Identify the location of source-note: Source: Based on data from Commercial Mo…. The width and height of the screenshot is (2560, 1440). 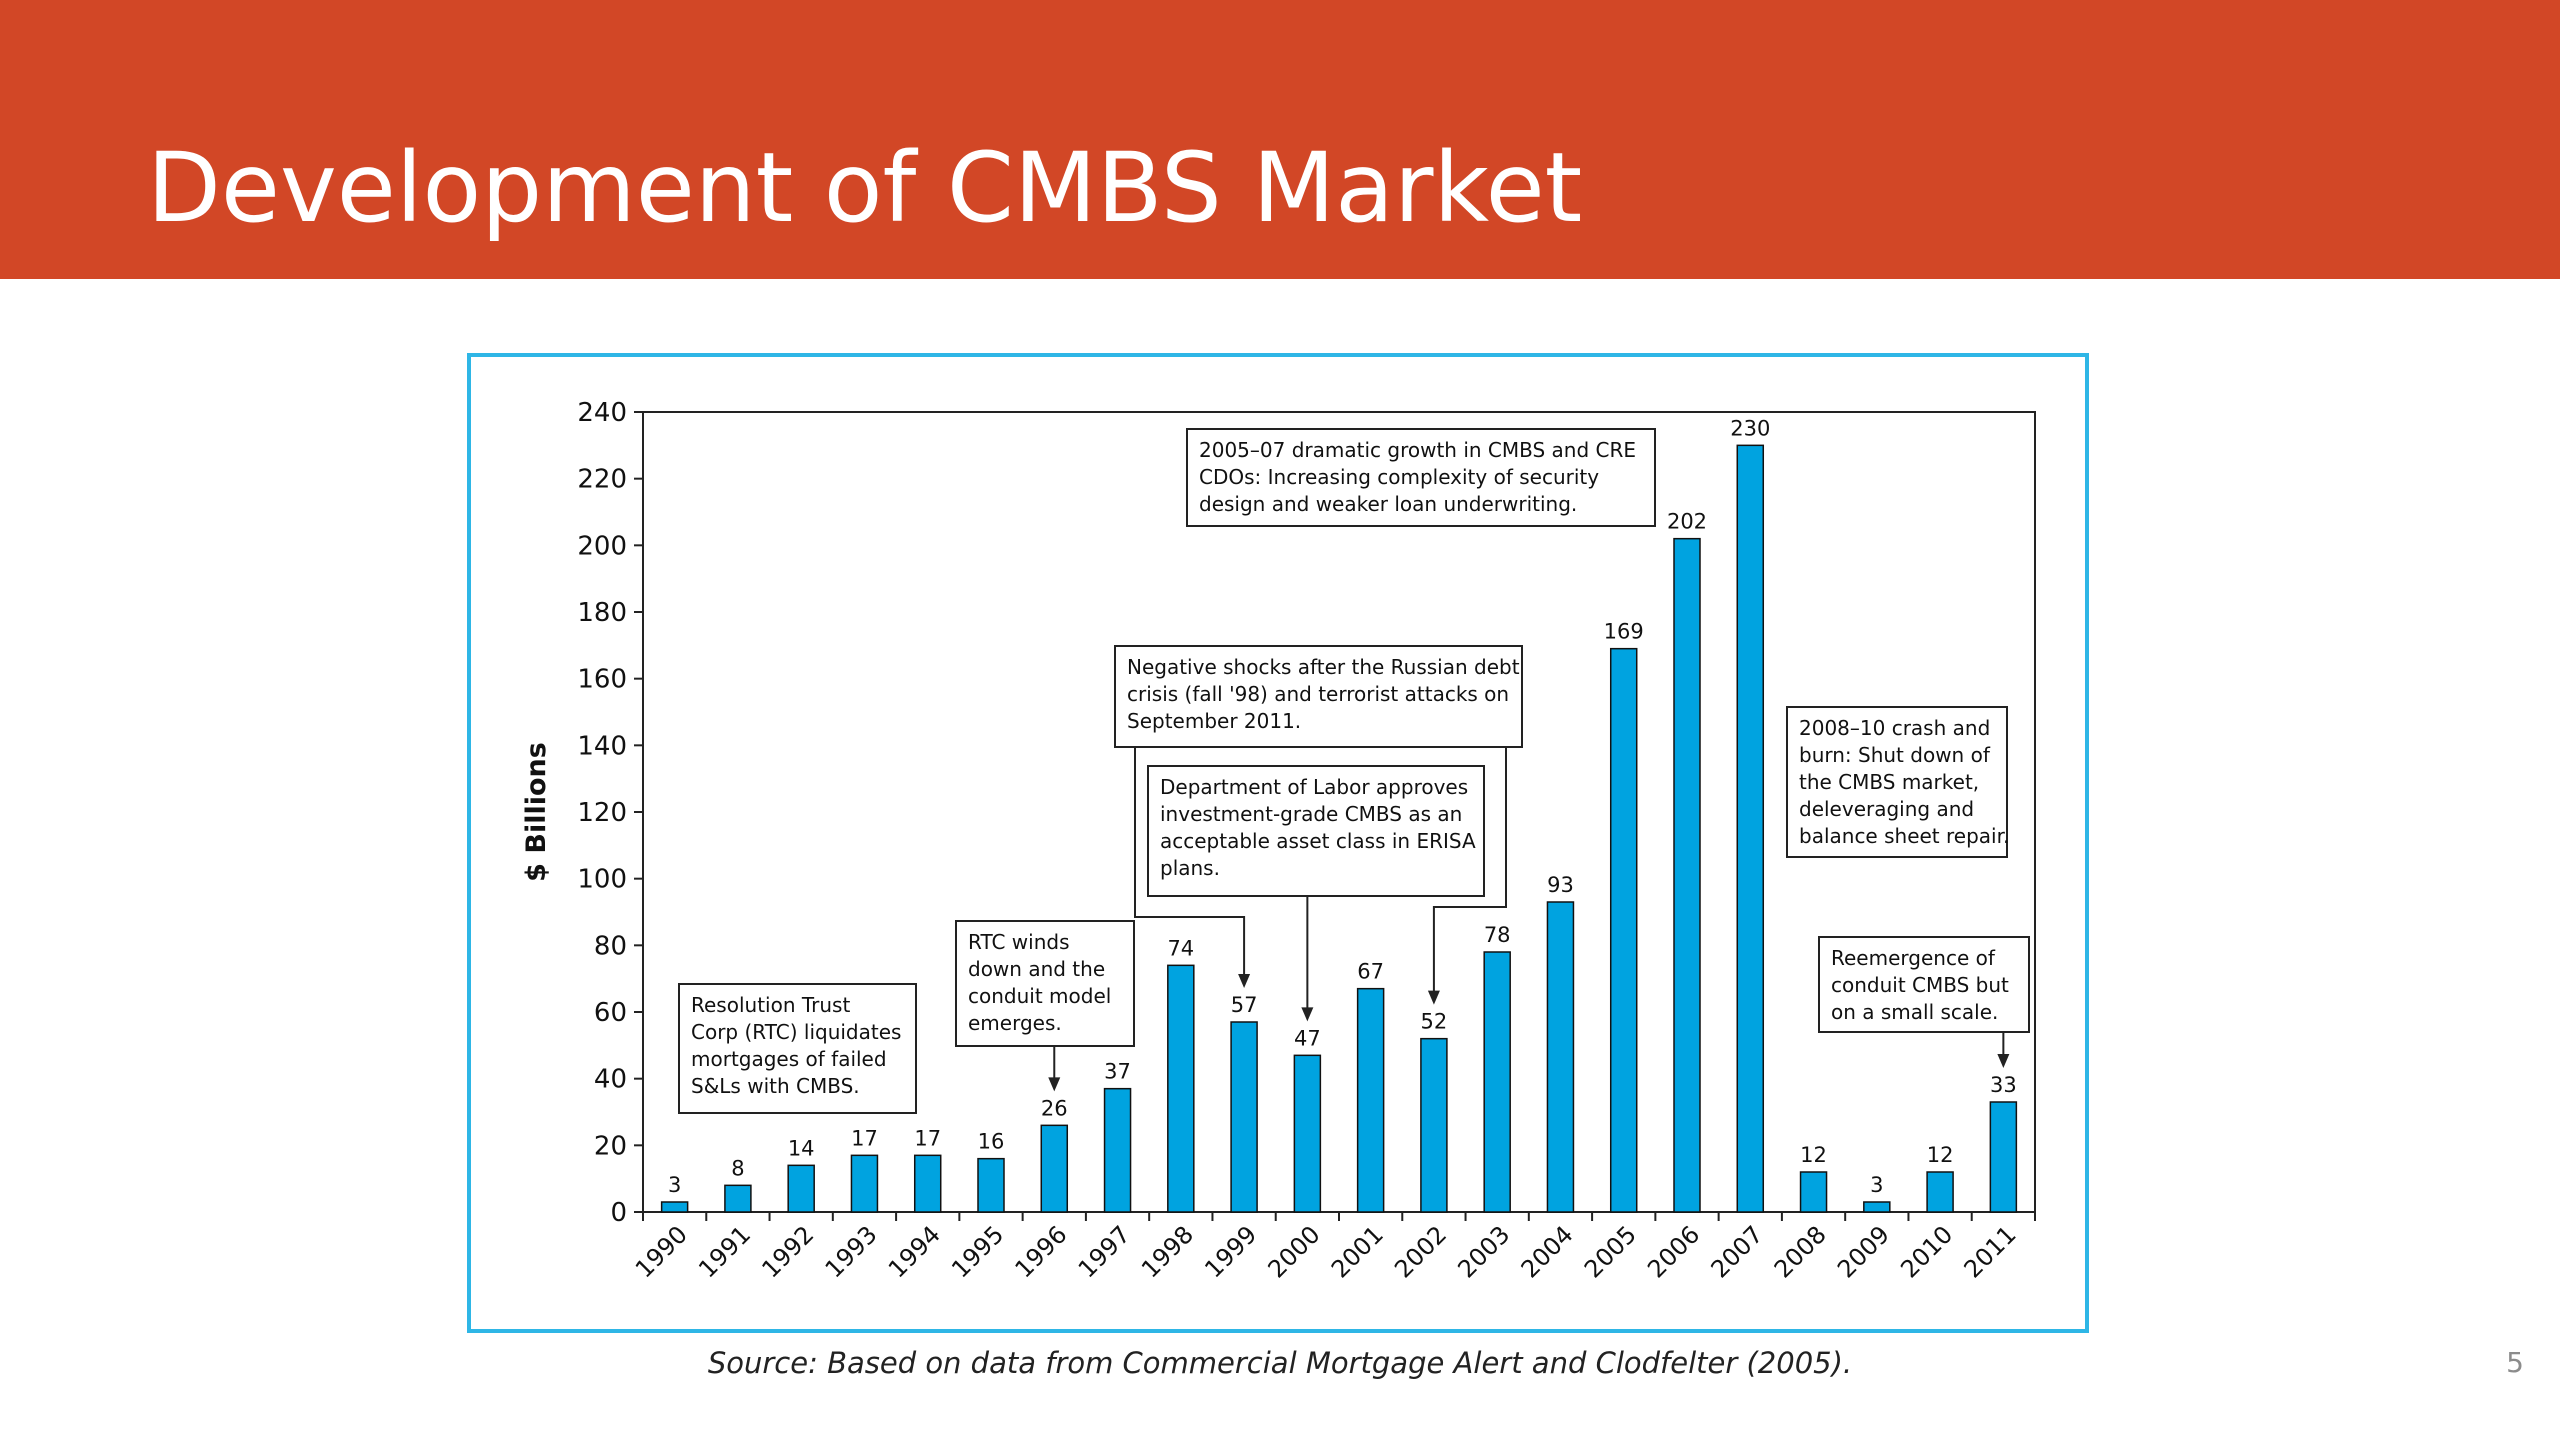
(1280, 1363).